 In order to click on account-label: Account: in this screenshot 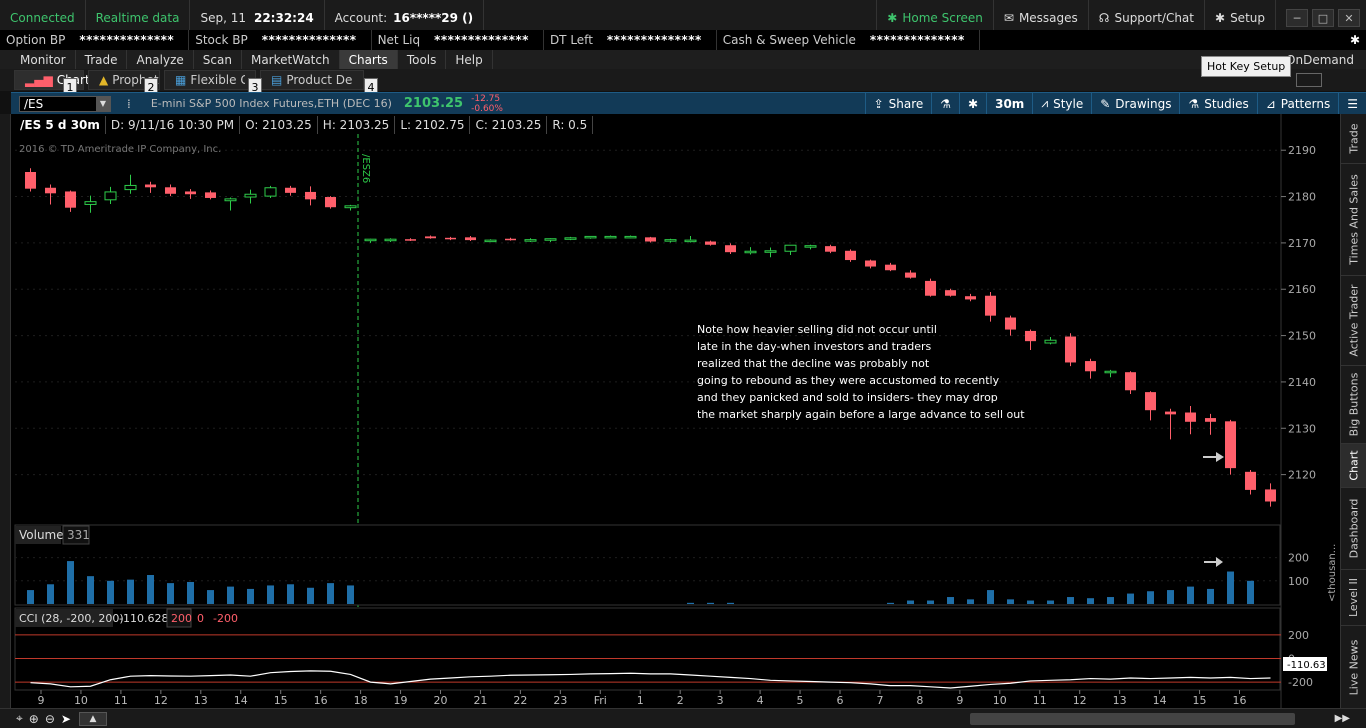, I will do `click(361, 18)`.